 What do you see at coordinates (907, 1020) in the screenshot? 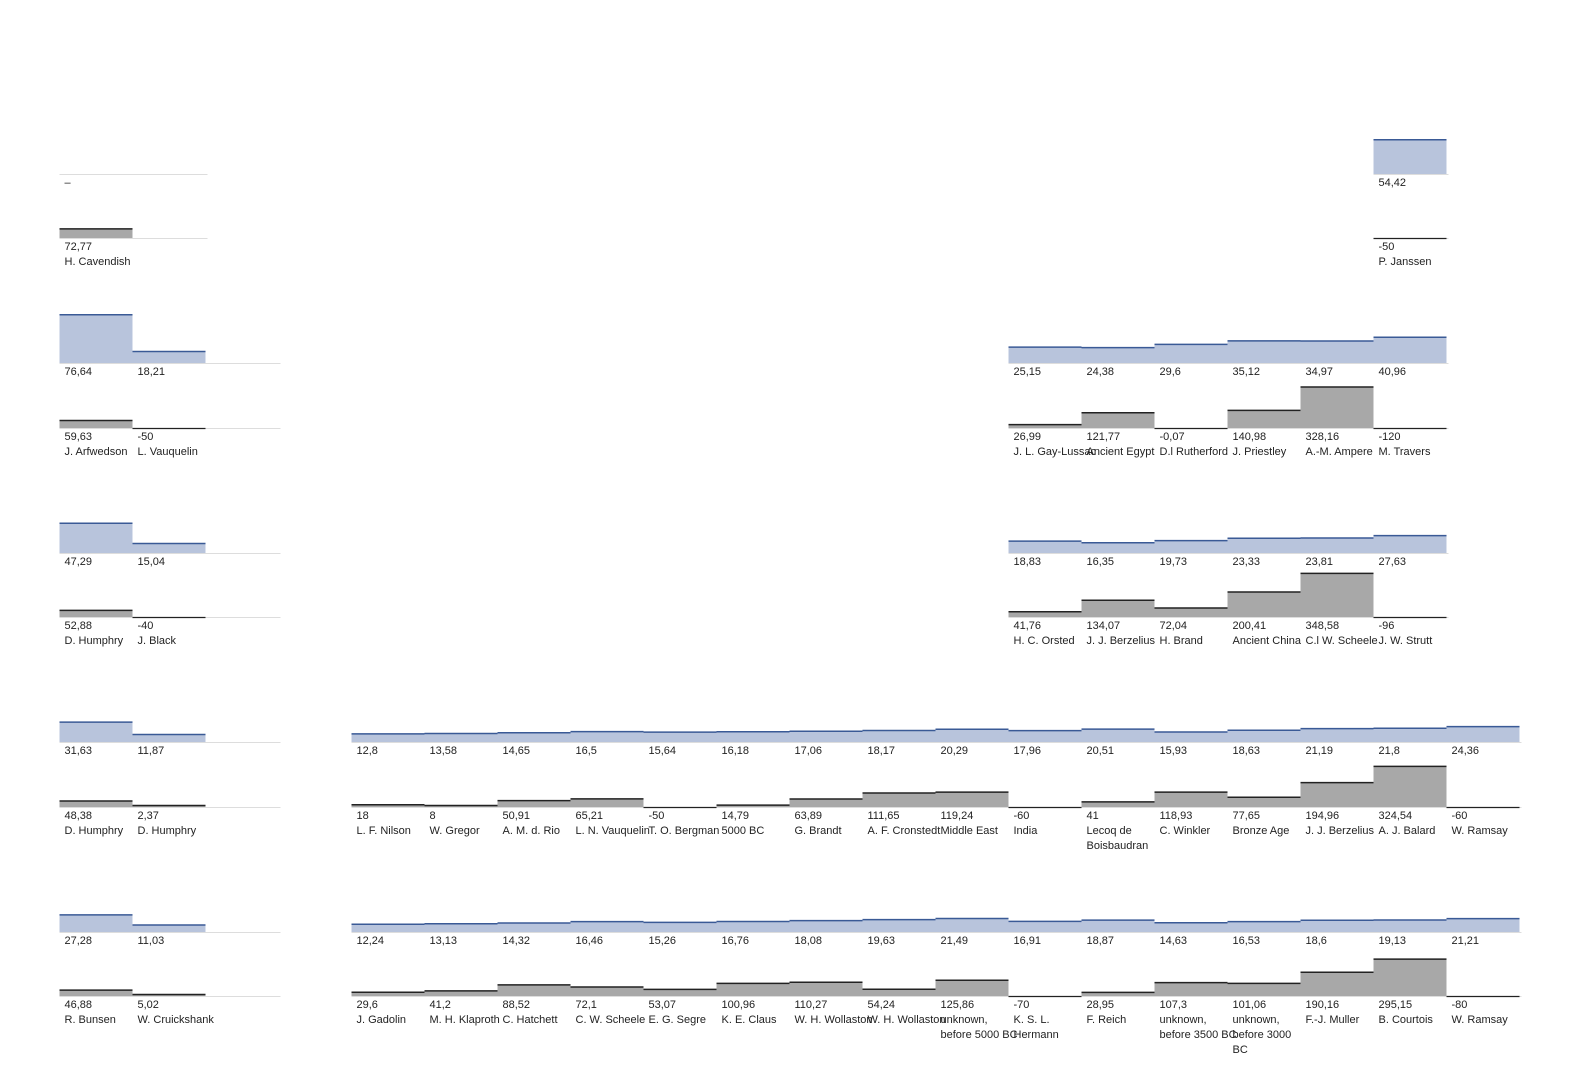
I see `discoverer-label: W. H. Wollaston` at bounding box center [907, 1020].